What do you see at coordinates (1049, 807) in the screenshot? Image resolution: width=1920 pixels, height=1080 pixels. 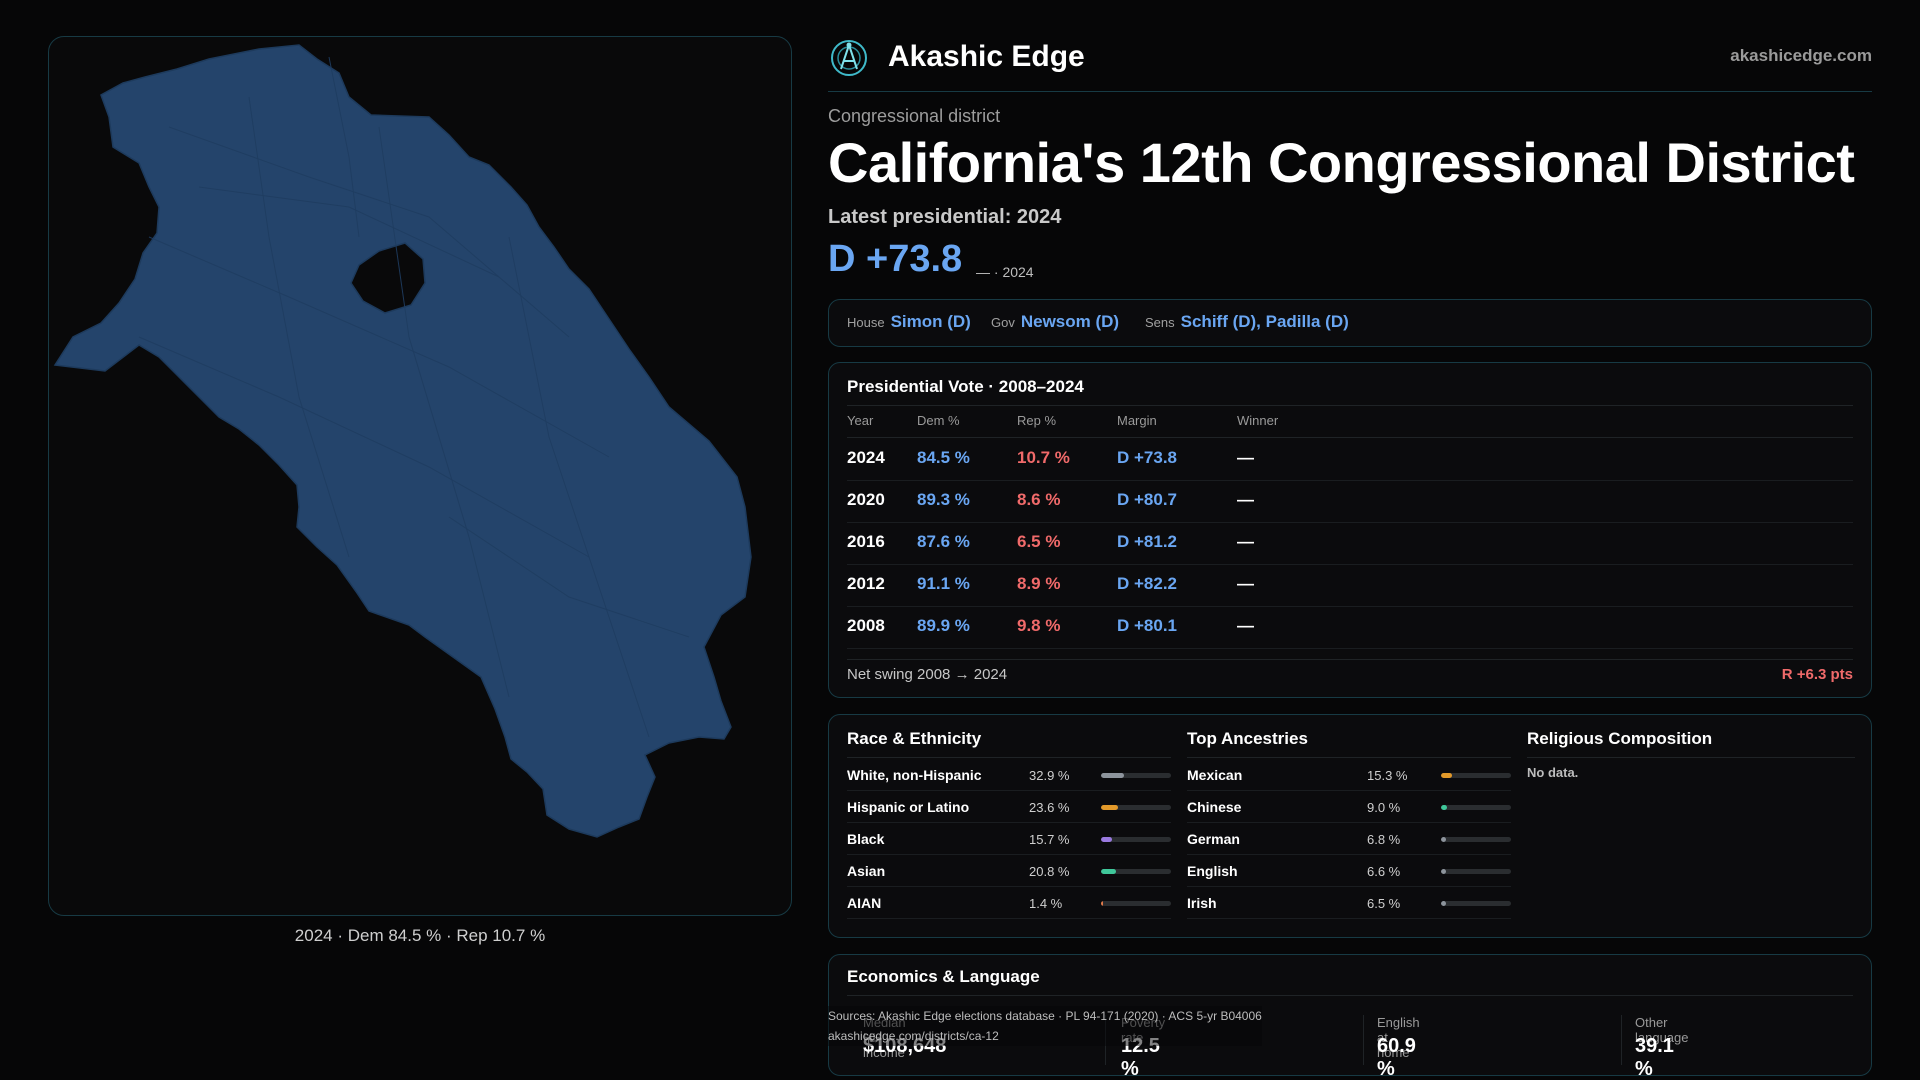 I see `race-value: 23.6 %` at bounding box center [1049, 807].